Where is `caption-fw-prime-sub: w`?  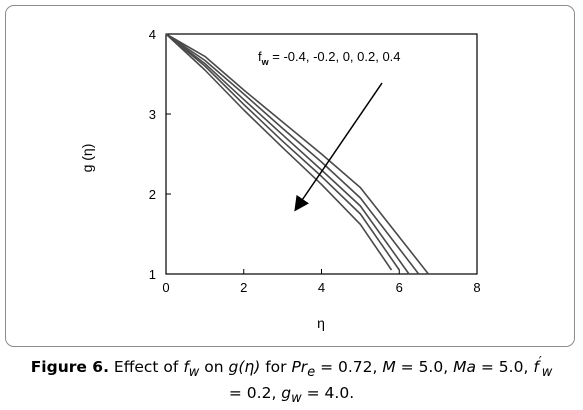
caption-fw-prime-sub: w is located at coordinates (547, 373).